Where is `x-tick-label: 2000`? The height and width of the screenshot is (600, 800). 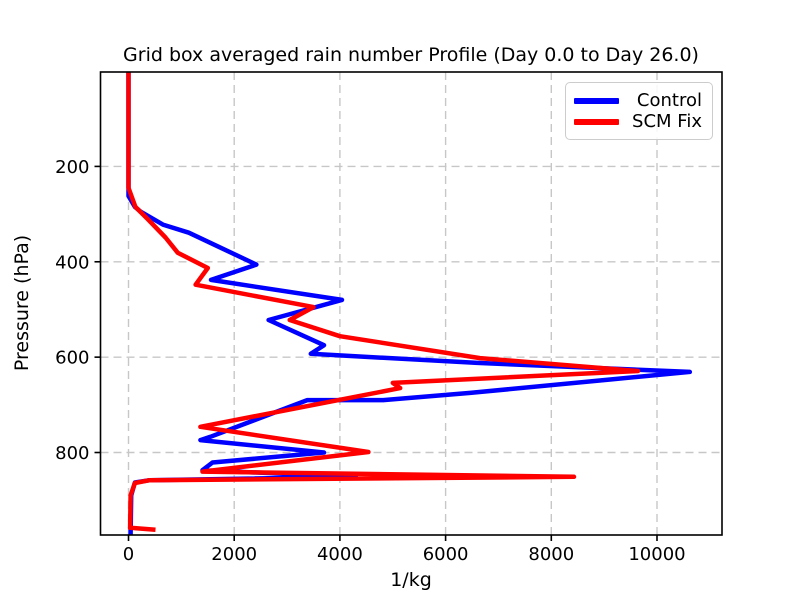
x-tick-label: 2000 is located at coordinates (234, 554).